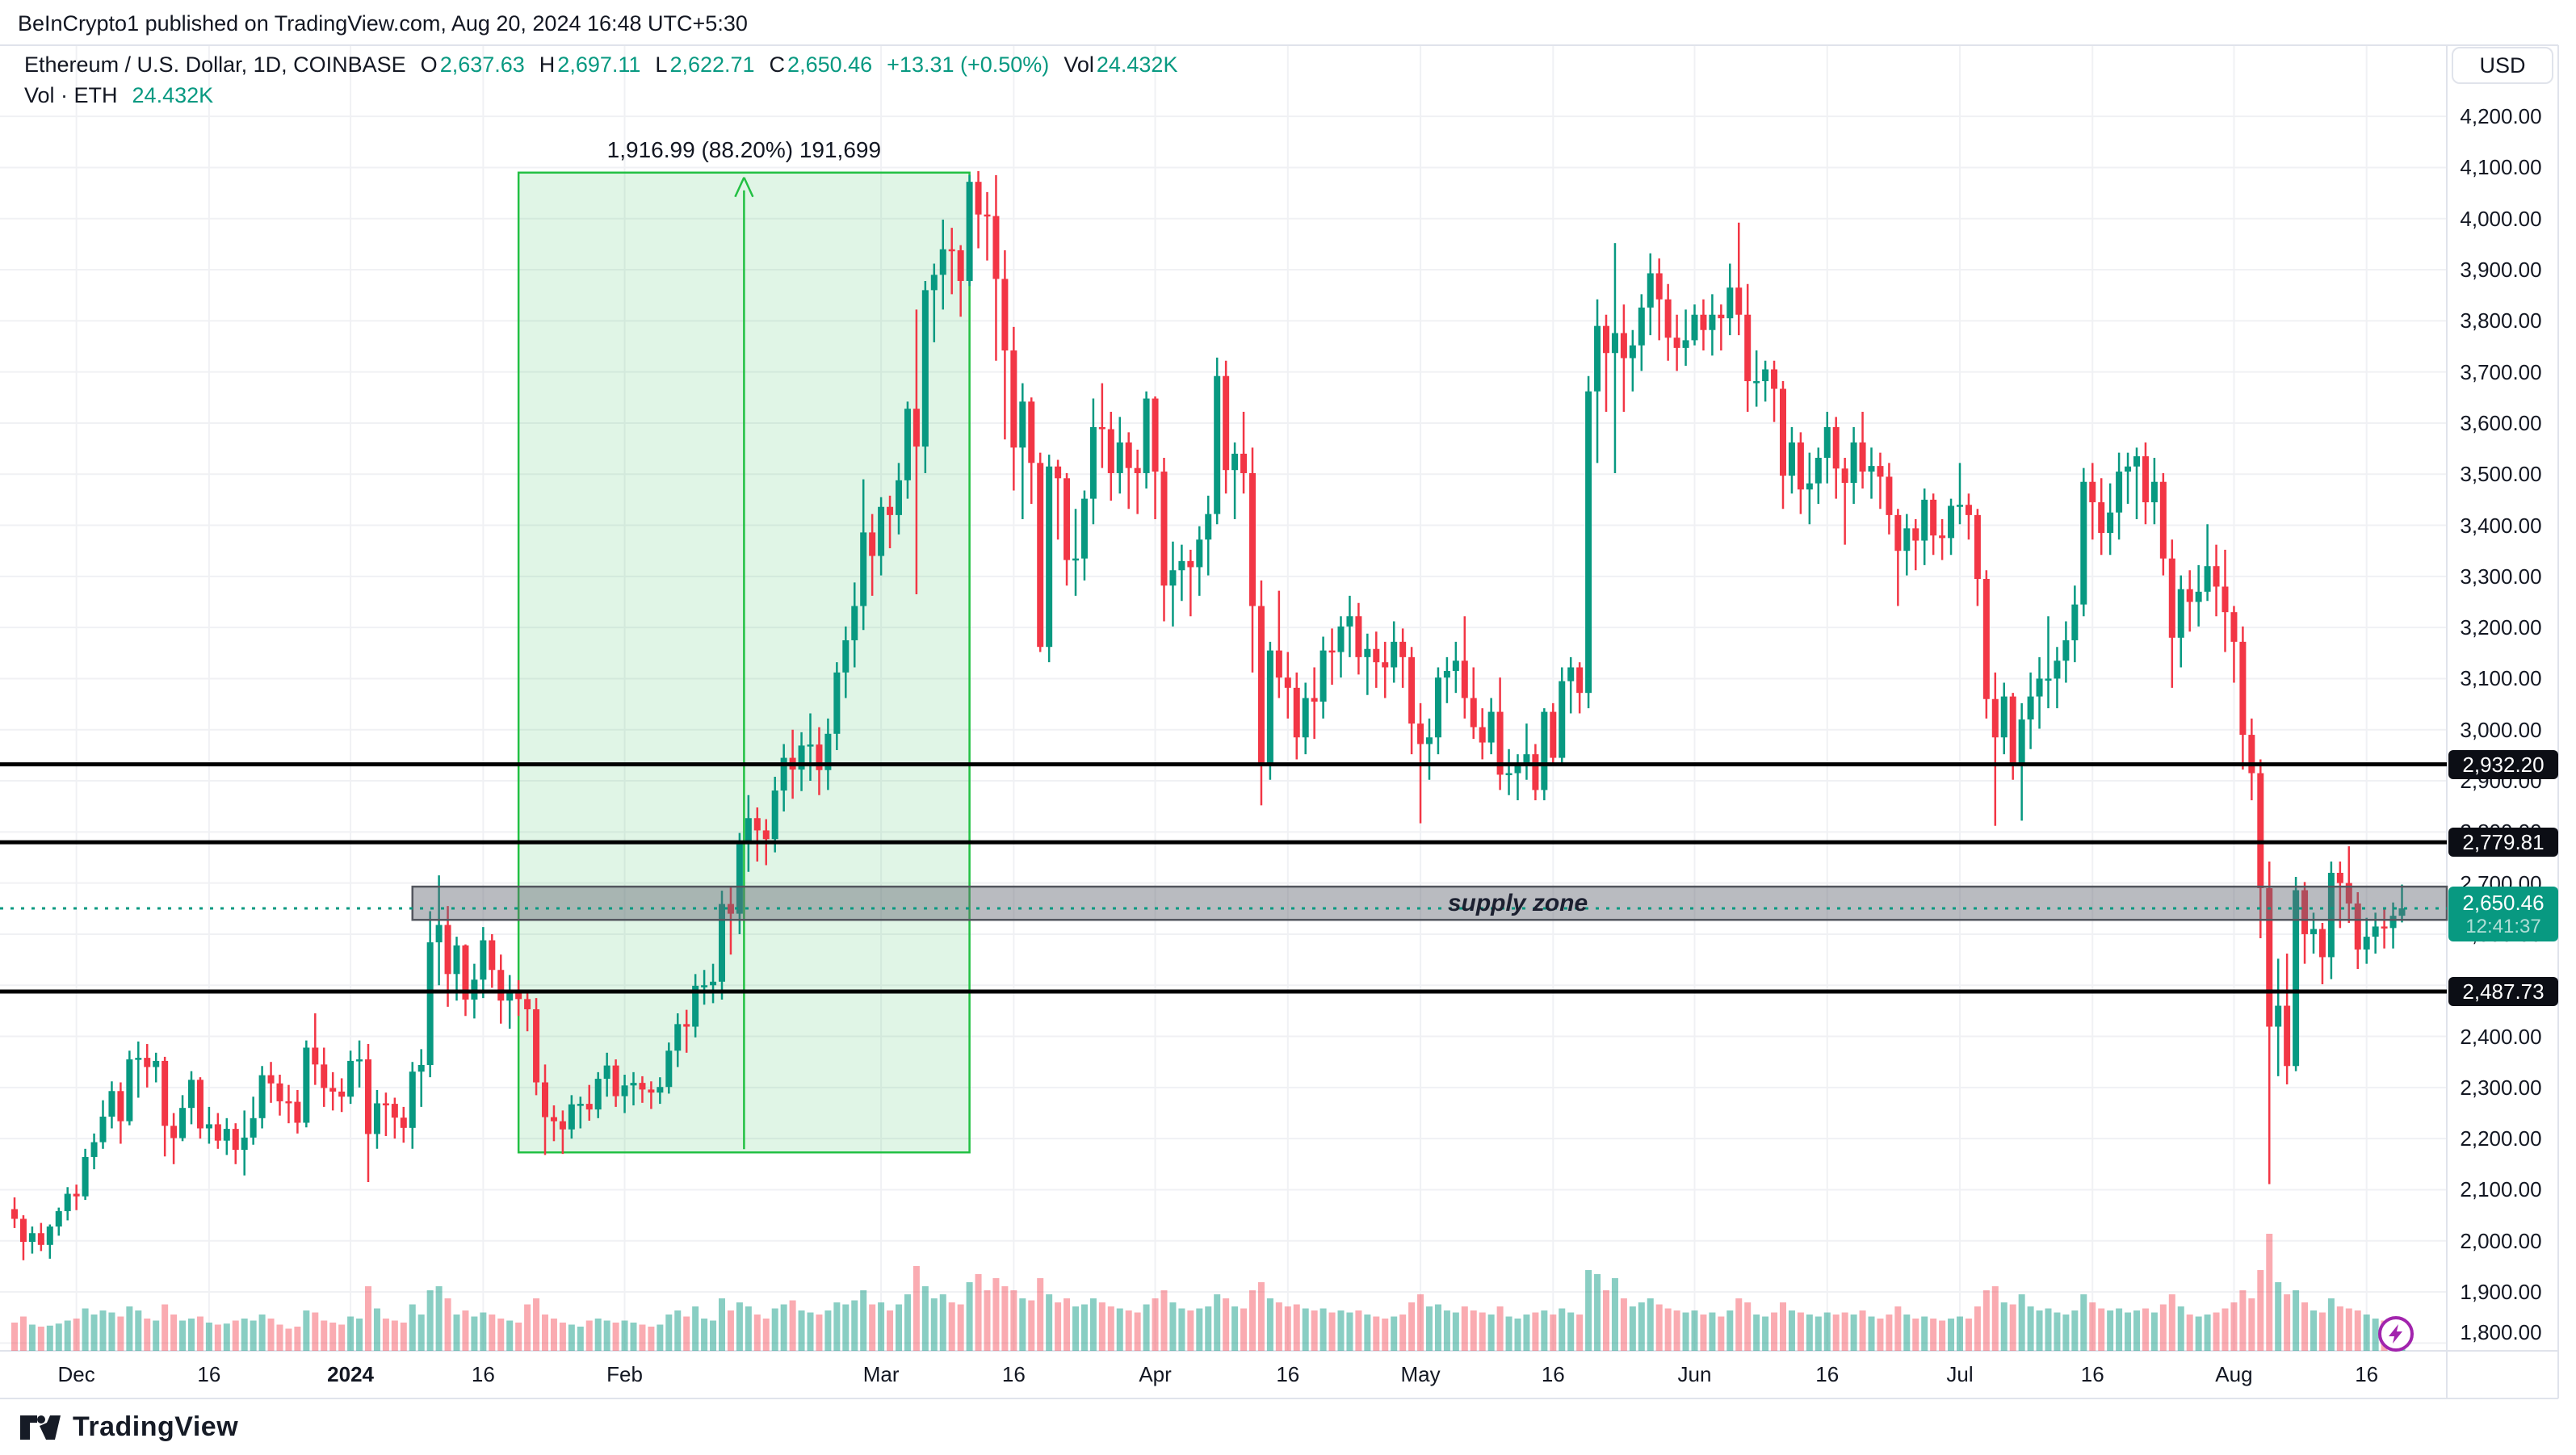  Describe the element at coordinates (1517, 902) in the screenshot. I see `supply-zone-label: supply zone` at that location.